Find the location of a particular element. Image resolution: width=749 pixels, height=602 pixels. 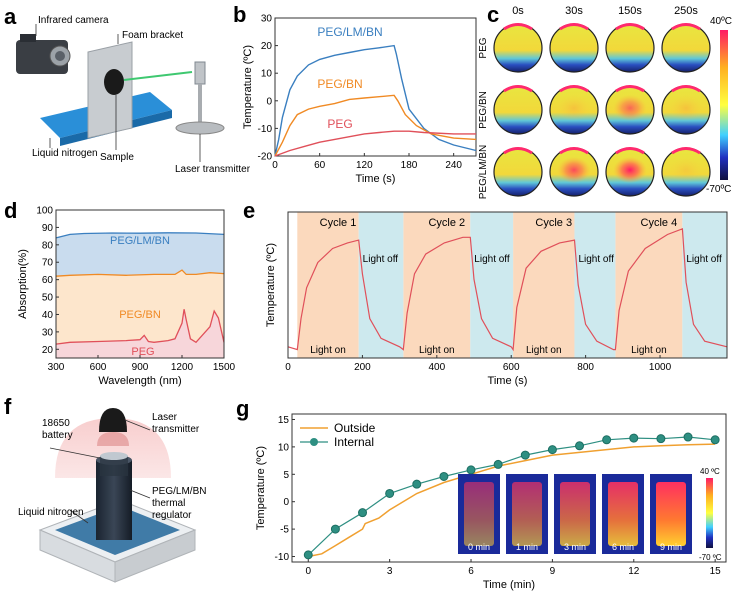

area-line is located at coordinates (140, 327).